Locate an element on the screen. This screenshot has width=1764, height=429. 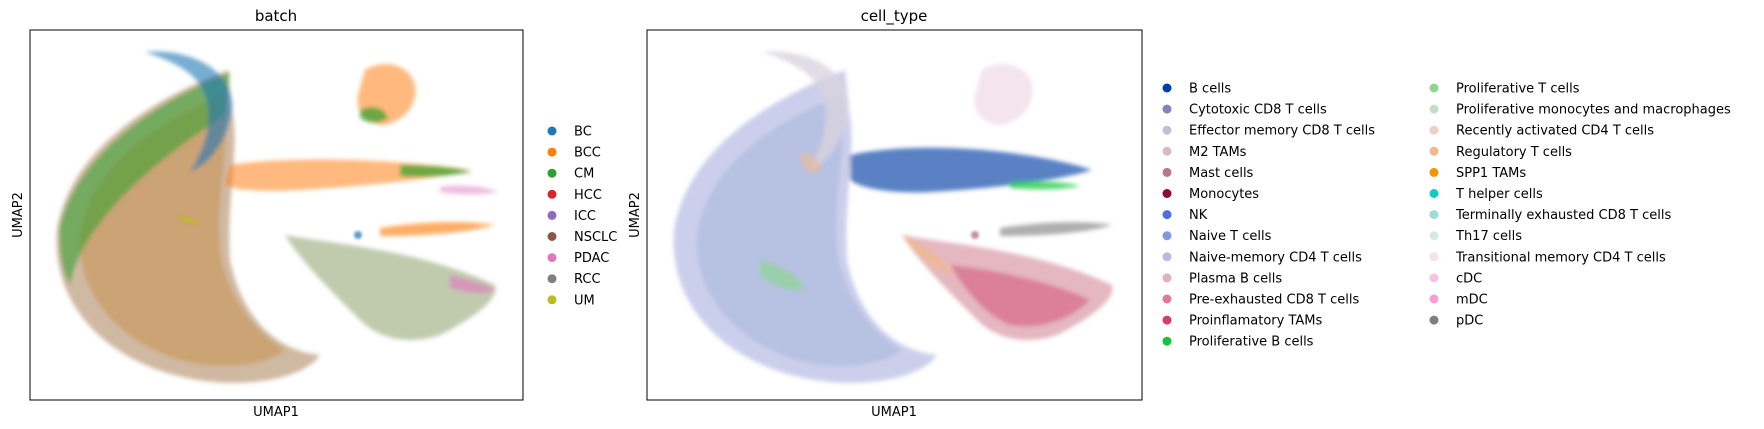
cell-type-chart-title: cell_type is located at coordinates (894, 16).